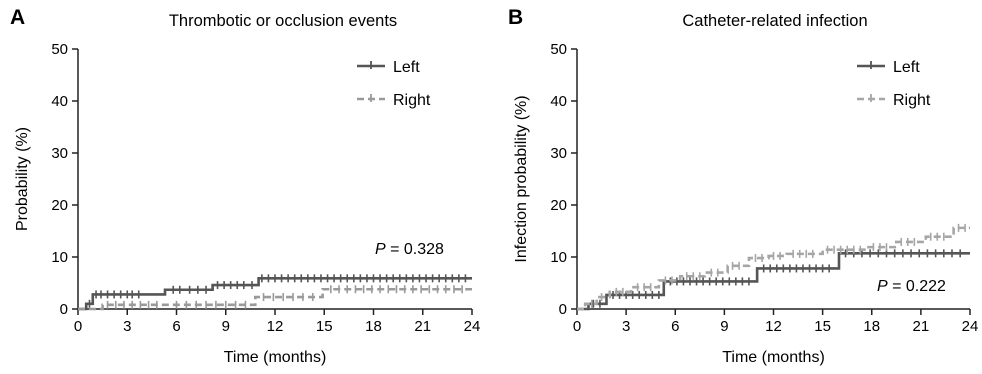 The width and height of the screenshot is (982, 374). What do you see at coordinates (906, 67) in the screenshot?
I see `panel-b-legend-left-label: Left` at bounding box center [906, 67].